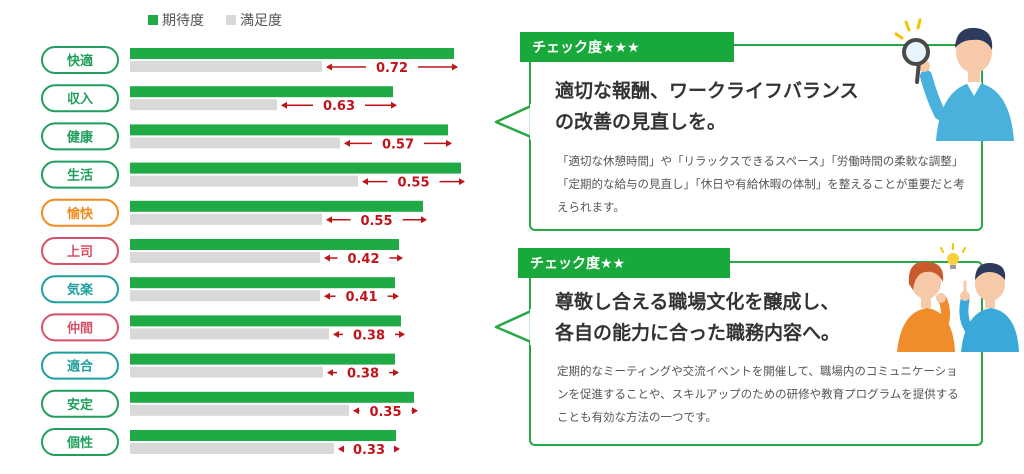  I want to click on category-label: 個性, so click(79, 443).